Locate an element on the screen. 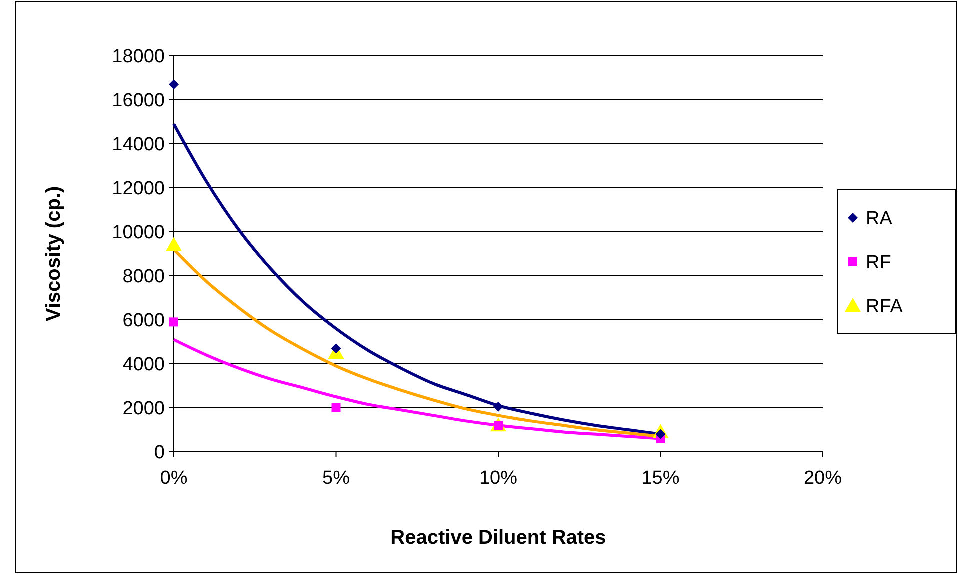 This screenshot has height=574, width=958. legend-label: RFA is located at coordinates (885, 307).